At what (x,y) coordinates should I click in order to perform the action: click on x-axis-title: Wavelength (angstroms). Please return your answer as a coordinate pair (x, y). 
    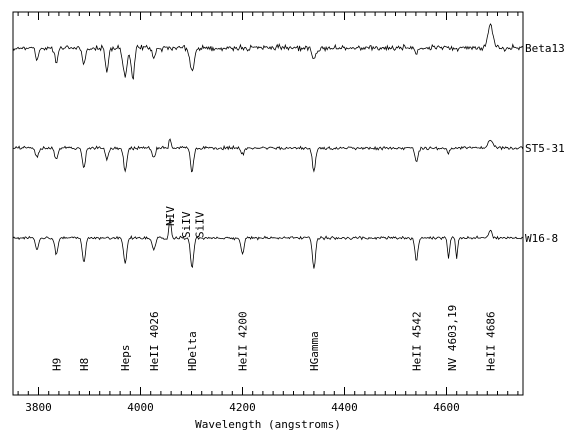
    Looking at the image, I should click on (268, 424).